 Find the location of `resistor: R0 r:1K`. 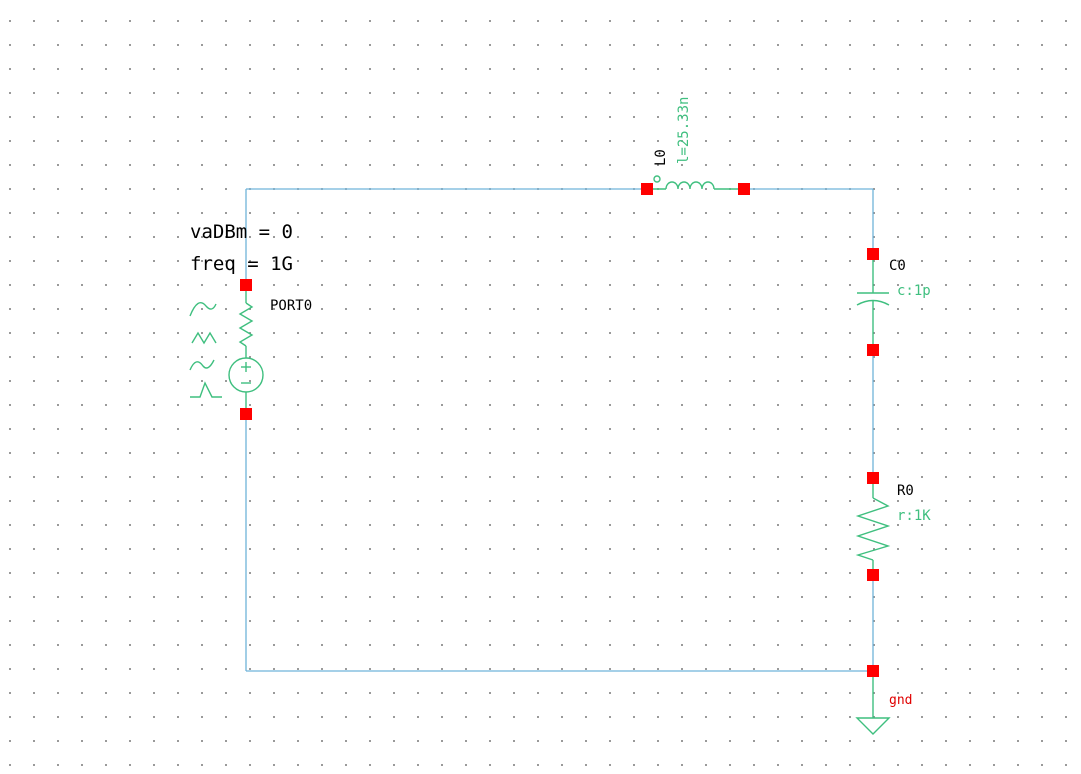

resistor: R0 r:1K is located at coordinates (893, 526).